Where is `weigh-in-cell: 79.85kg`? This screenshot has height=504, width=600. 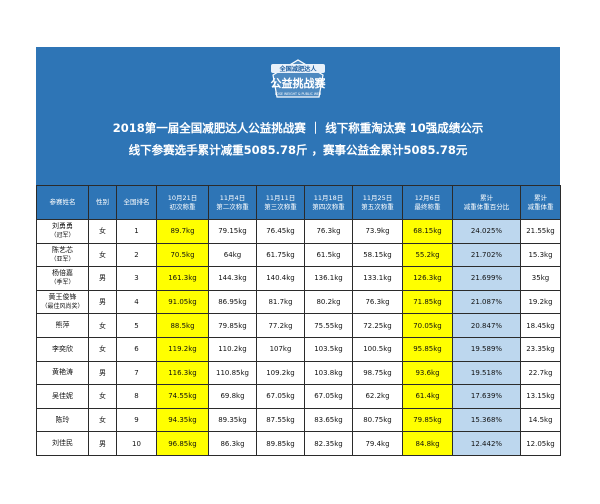 weigh-in-cell: 79.85kg is located at coordinates (427, 420).